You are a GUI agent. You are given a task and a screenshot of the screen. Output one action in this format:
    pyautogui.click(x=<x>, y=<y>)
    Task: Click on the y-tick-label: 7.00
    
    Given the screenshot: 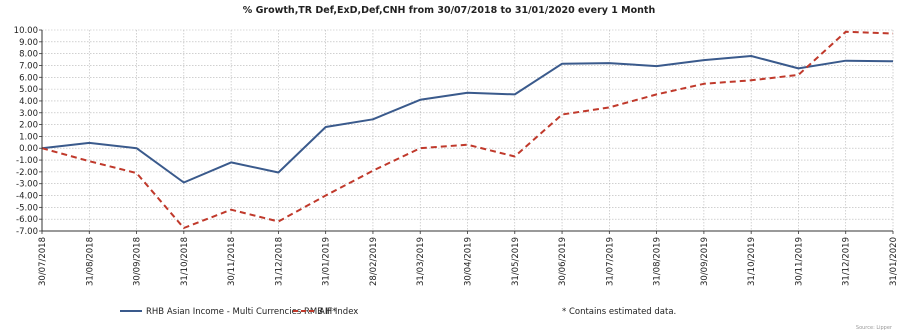 What is the action you would take?
    pyautogui.click(x=28, y=66)
    